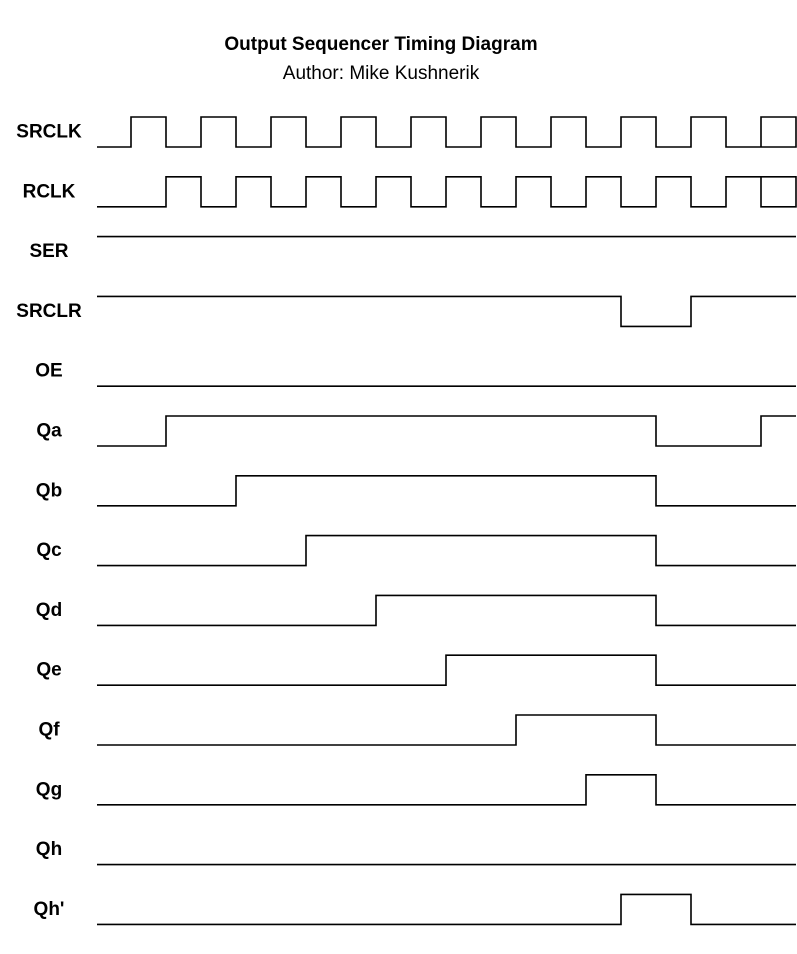  Describe the element at coordinates (447, 132) in the screenshot. I see `waveform-srclk` at that location.